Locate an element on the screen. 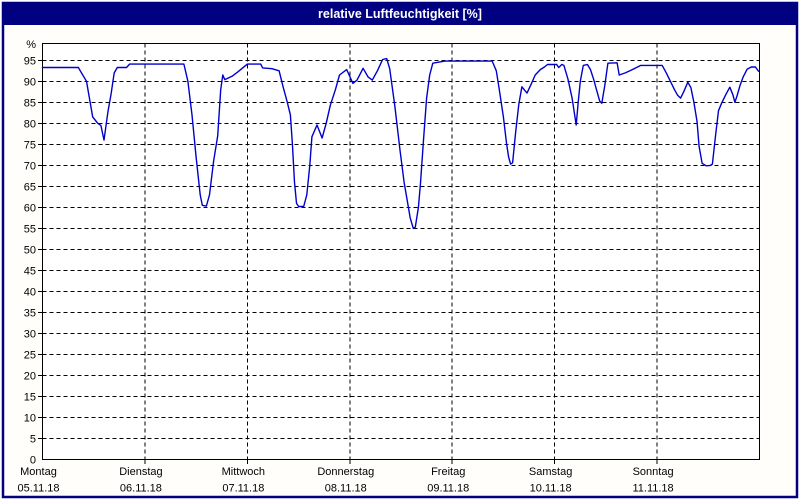  day-label-mittwoch: Mittwoch is located at coordinates (243, 472).